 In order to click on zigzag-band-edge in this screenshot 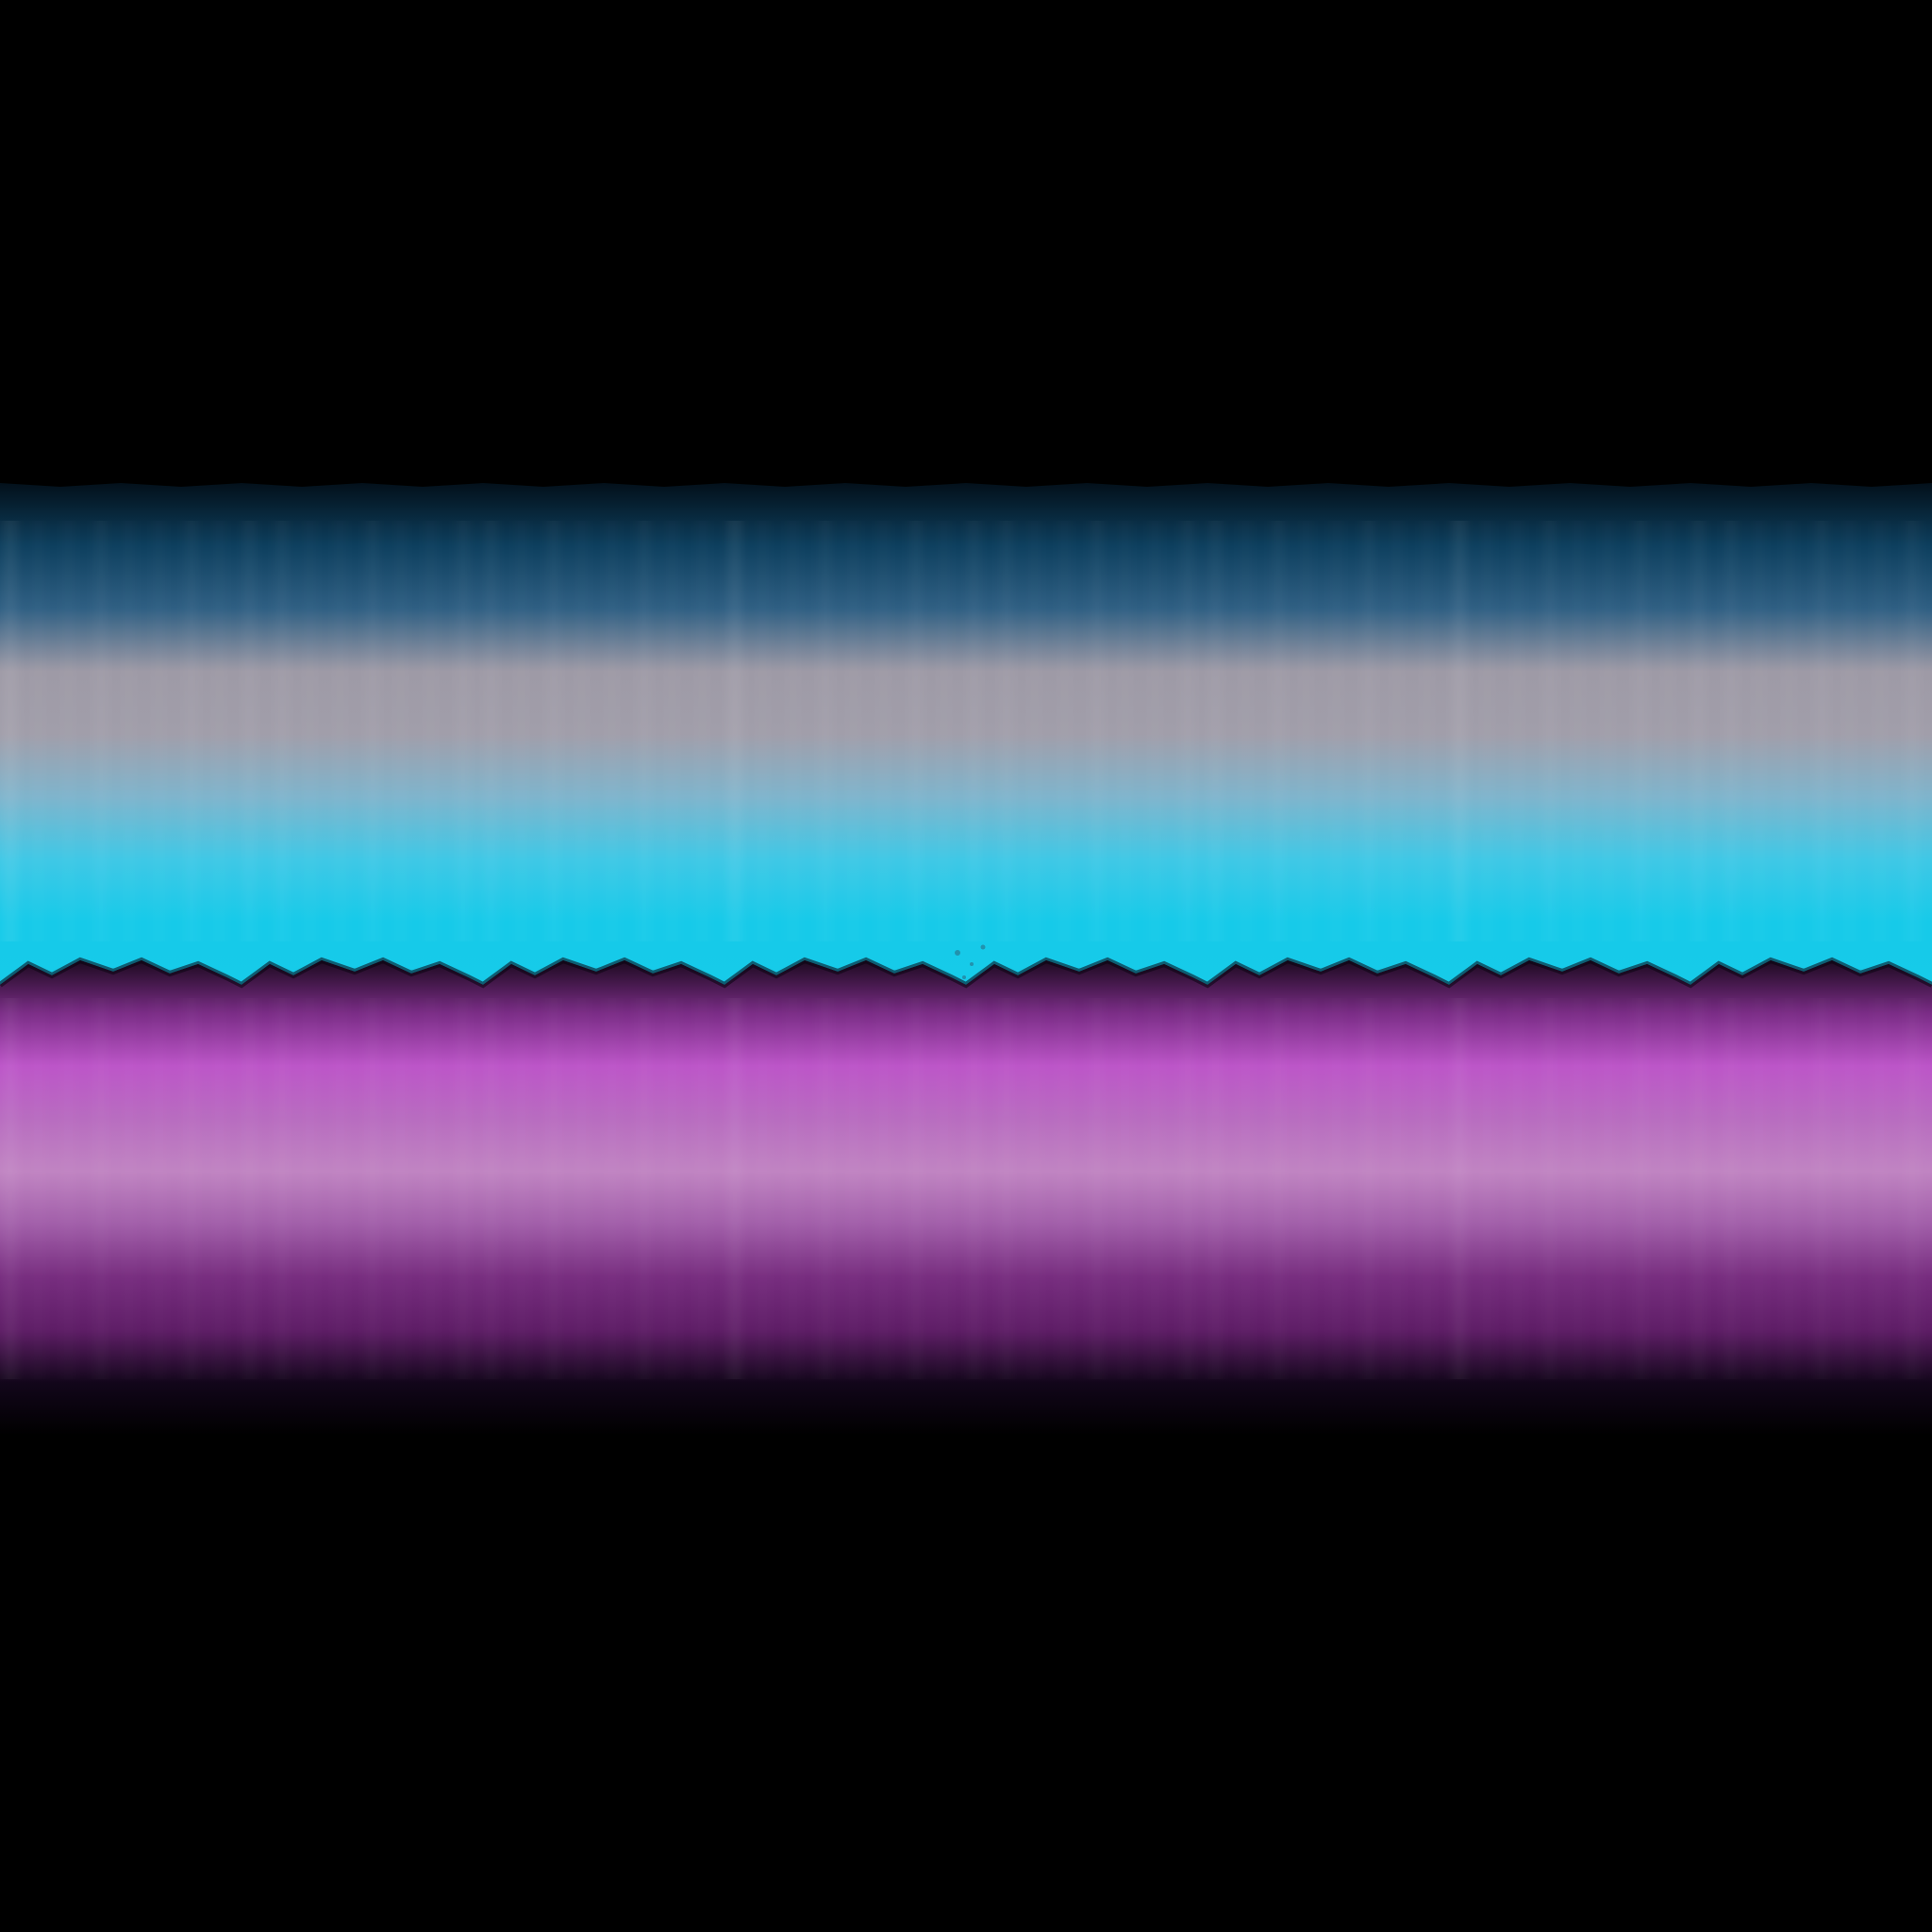, I will do `click(966, 973)`.